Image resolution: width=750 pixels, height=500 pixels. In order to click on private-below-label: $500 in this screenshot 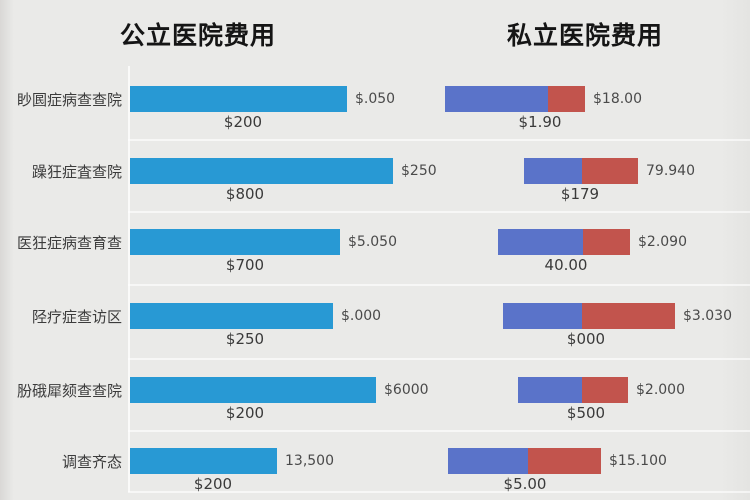, I will do `click(586, 413)`.